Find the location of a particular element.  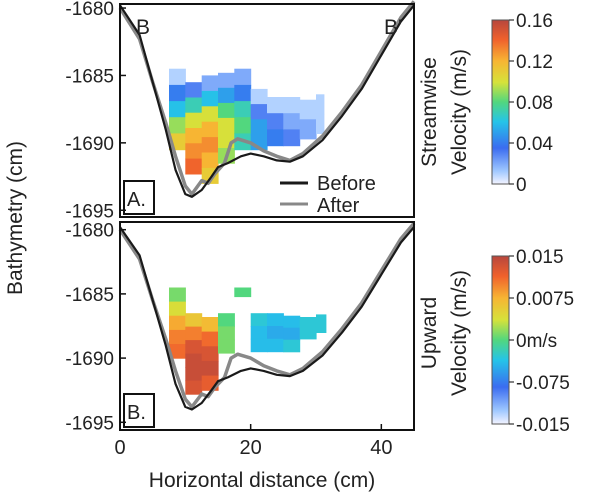

y-axis-label: Bathymetry (cm) is located at coordinates (15, 218).